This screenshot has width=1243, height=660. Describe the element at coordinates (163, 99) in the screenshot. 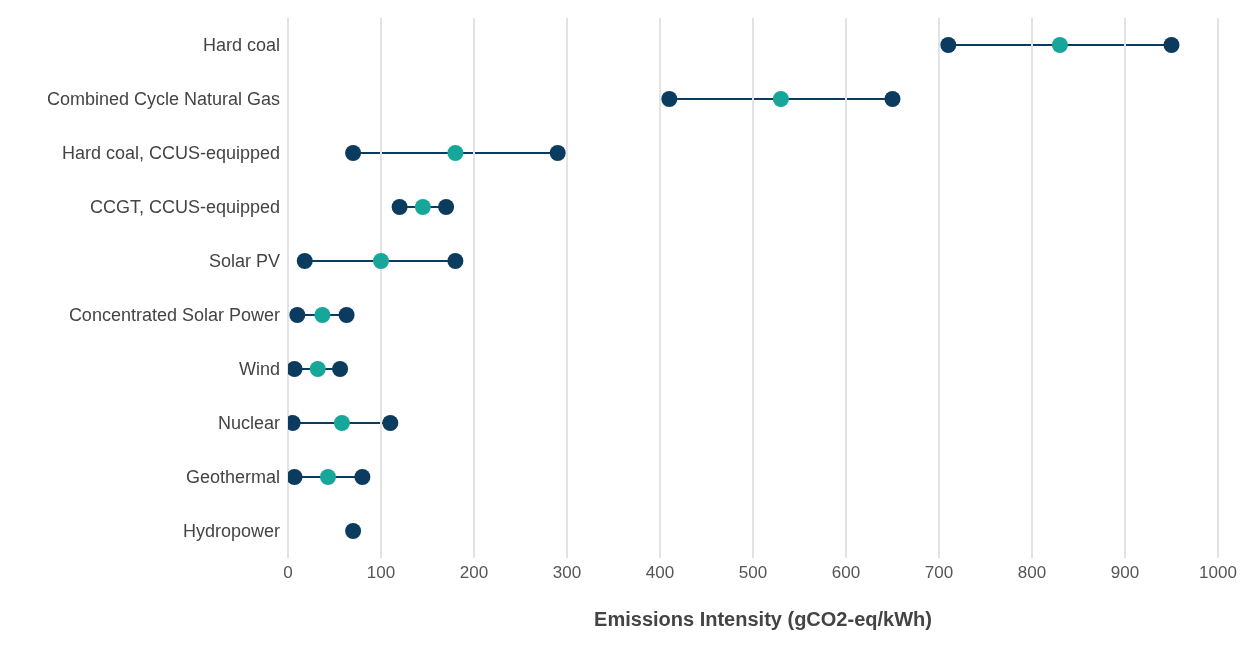

I see `y-tick-label: Combined Cycle Natural Gas` at that location.